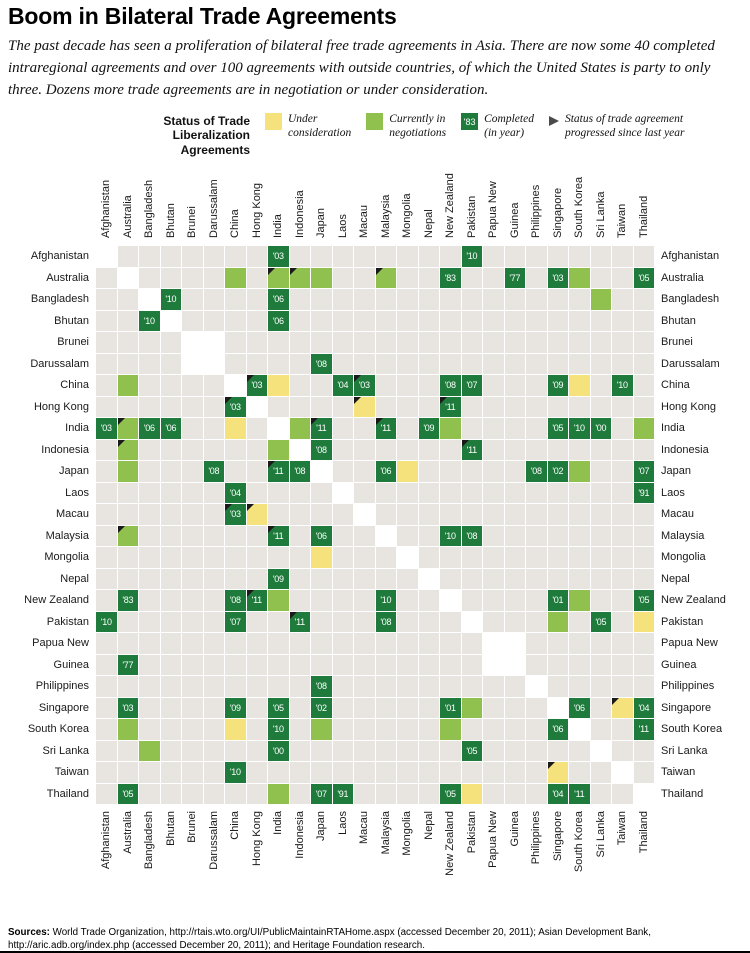  Describe the element at coordinates (601, 428) in the screenshot. I see `cell-year: '00` at that location.